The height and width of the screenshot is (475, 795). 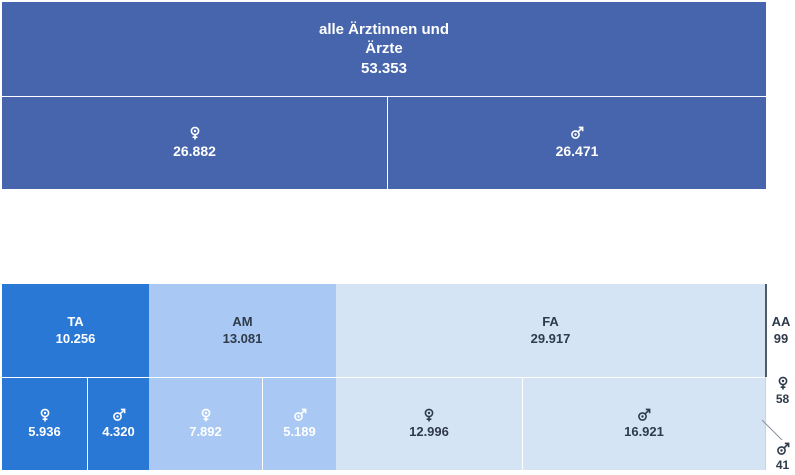 I want to click on ta-male-value: 4.320, so click(x=118, y=431).